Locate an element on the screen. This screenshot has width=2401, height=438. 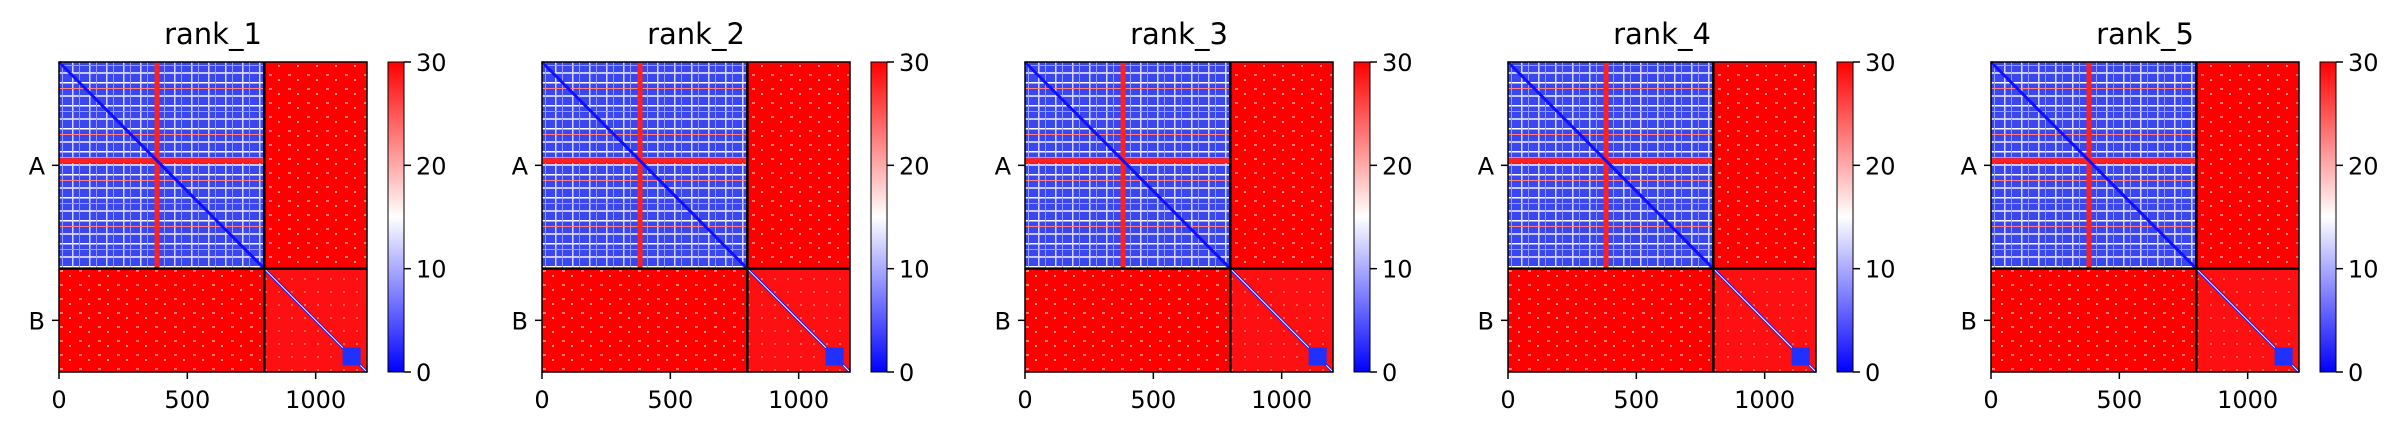
panel-title: rank_1 is located at coordinates (213, 34).